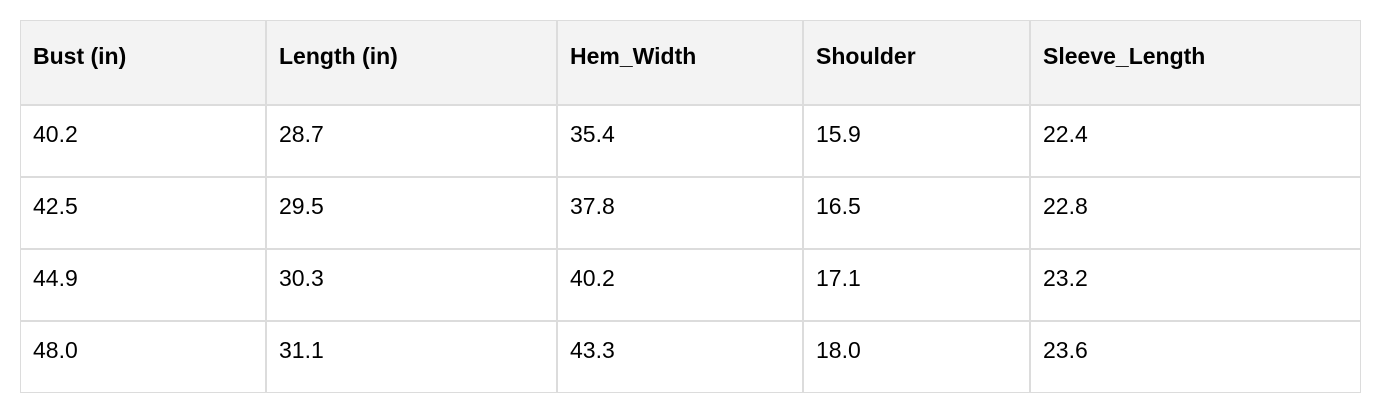  I want to click on table-cell: 48.0, so click(143, 357).